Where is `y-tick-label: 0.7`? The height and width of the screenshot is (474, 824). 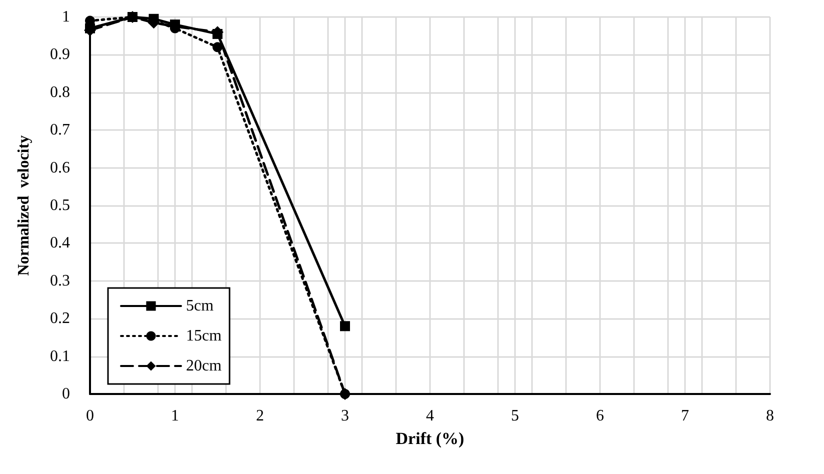 y-tick-label: 0.7 is located at coordinates (60, 130).